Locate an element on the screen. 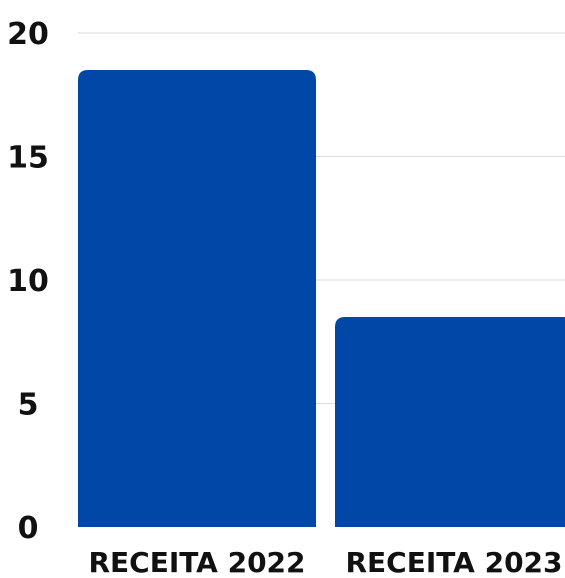  y-tick-label: 5 is located at coordinates (28, 405).